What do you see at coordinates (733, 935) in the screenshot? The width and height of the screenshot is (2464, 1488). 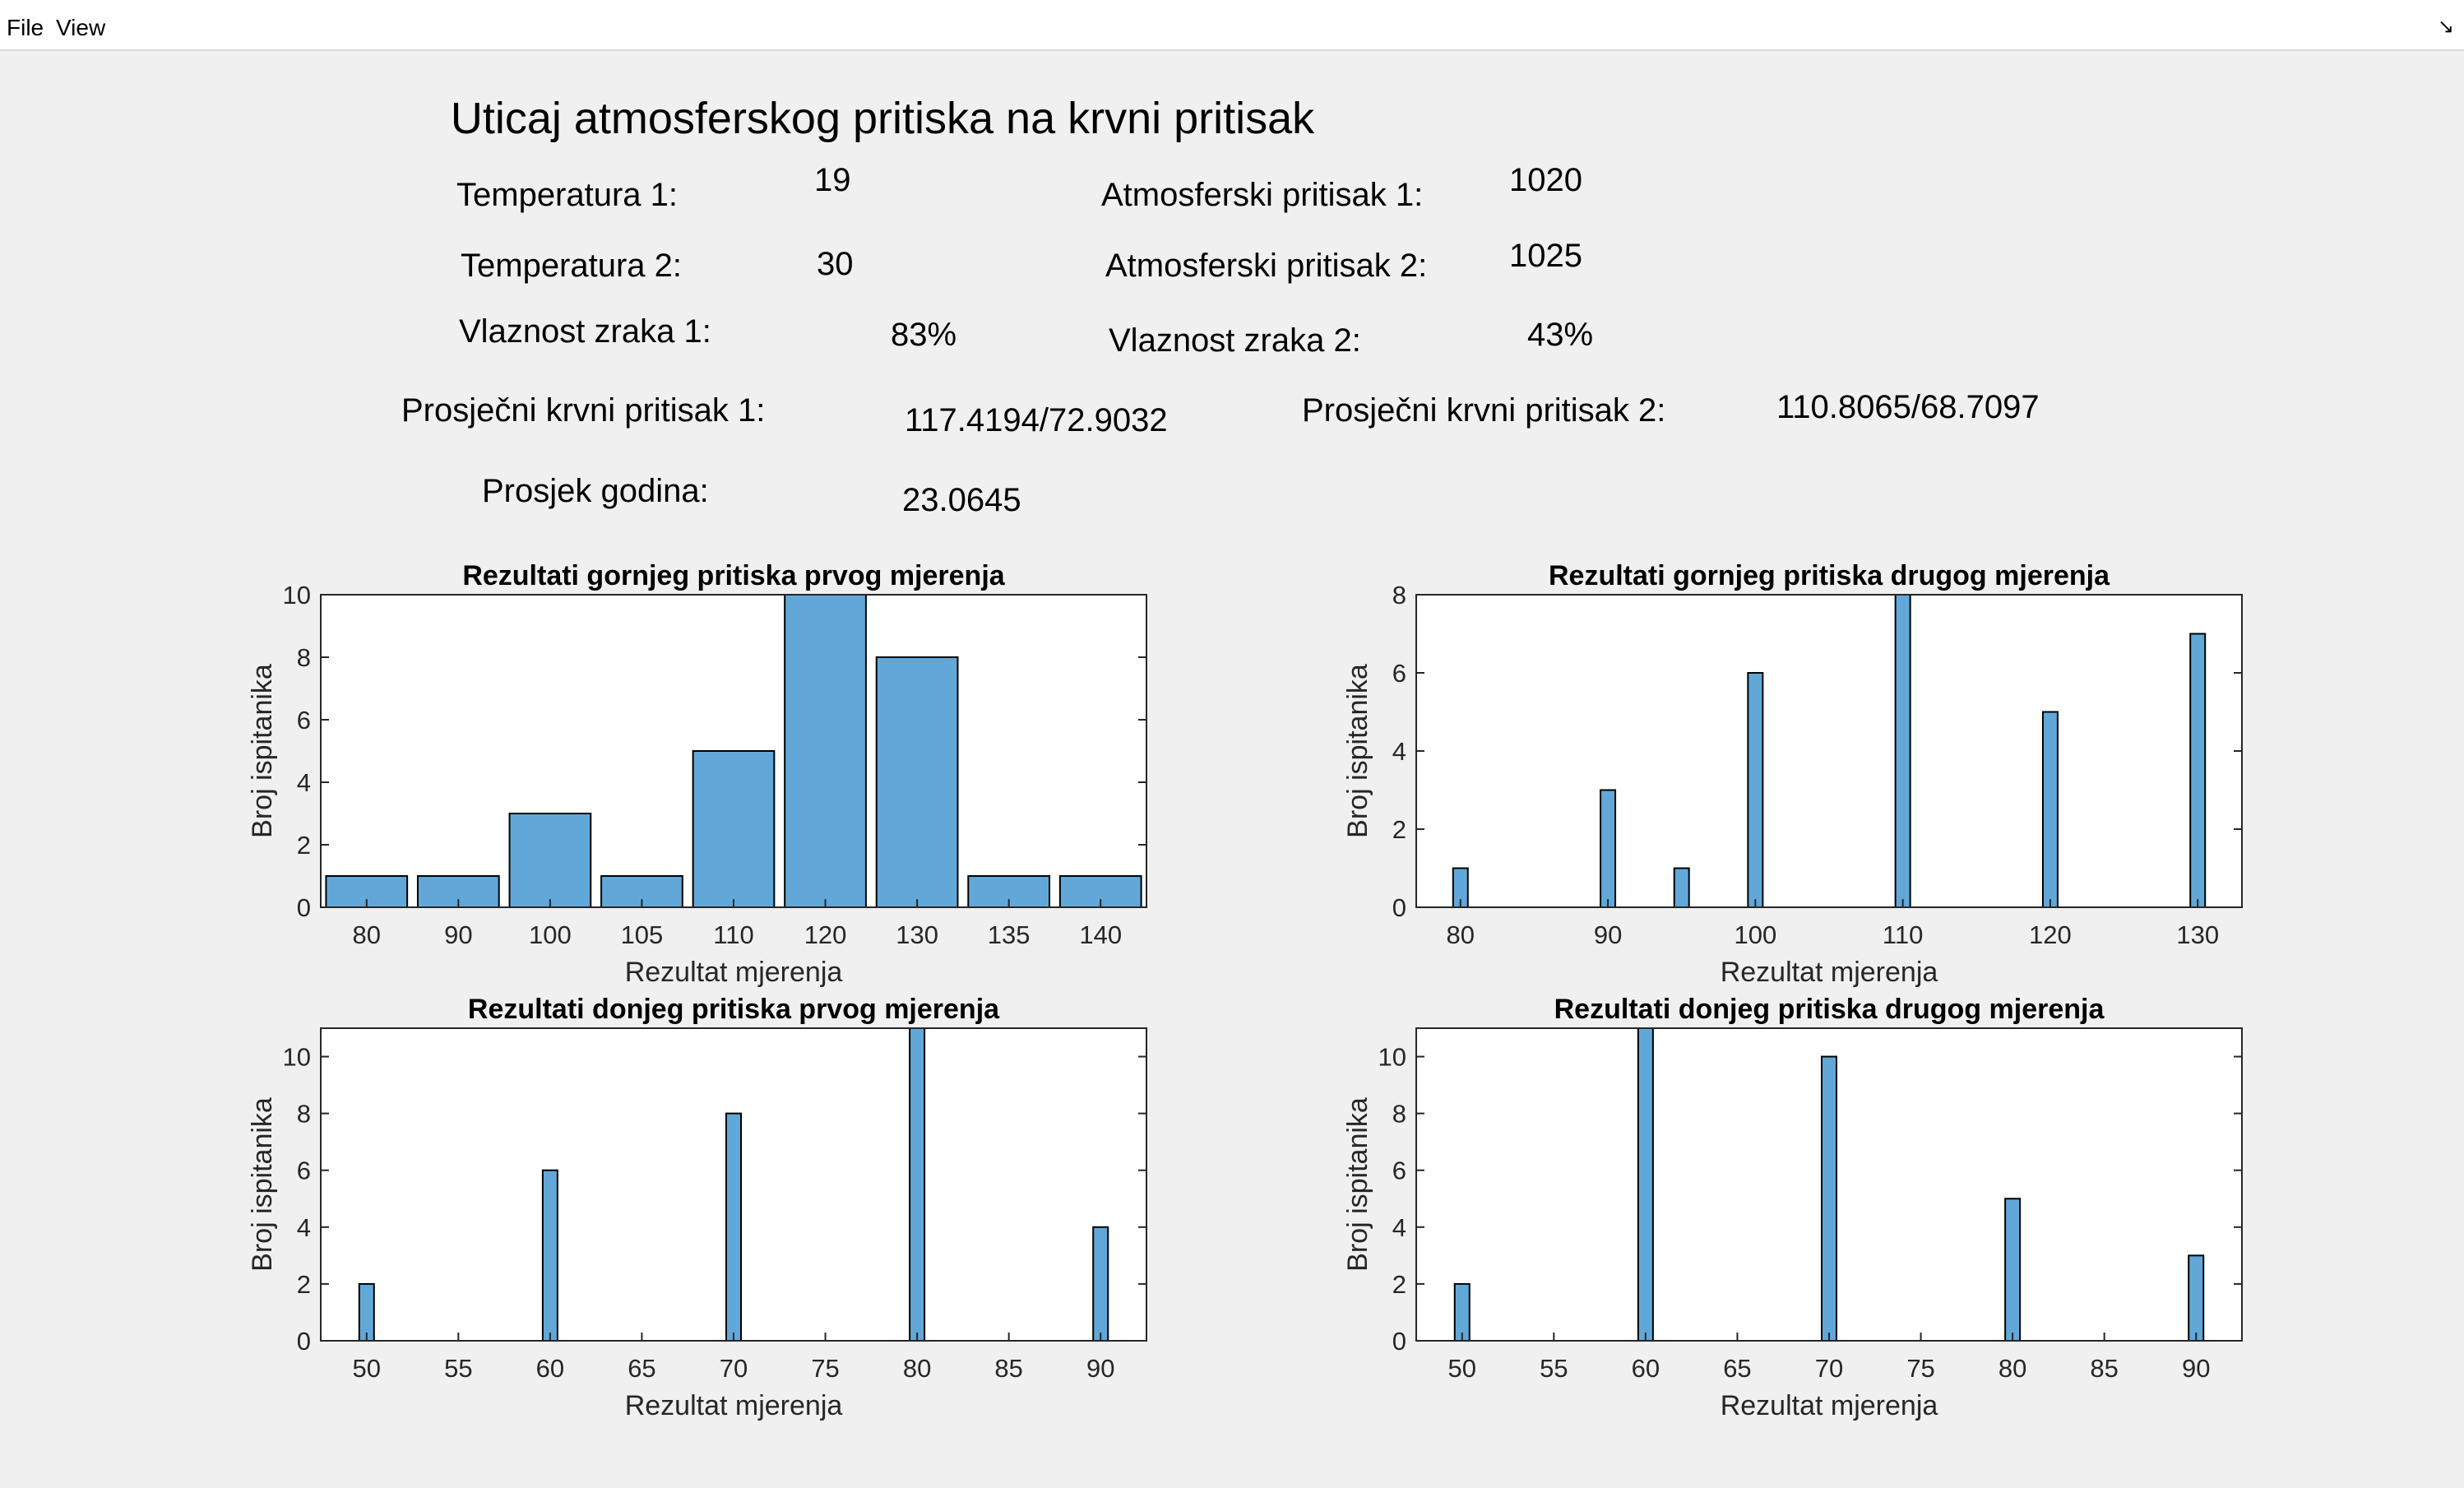 I see `x-tick-label: 110` at bounding box center [733, 935].